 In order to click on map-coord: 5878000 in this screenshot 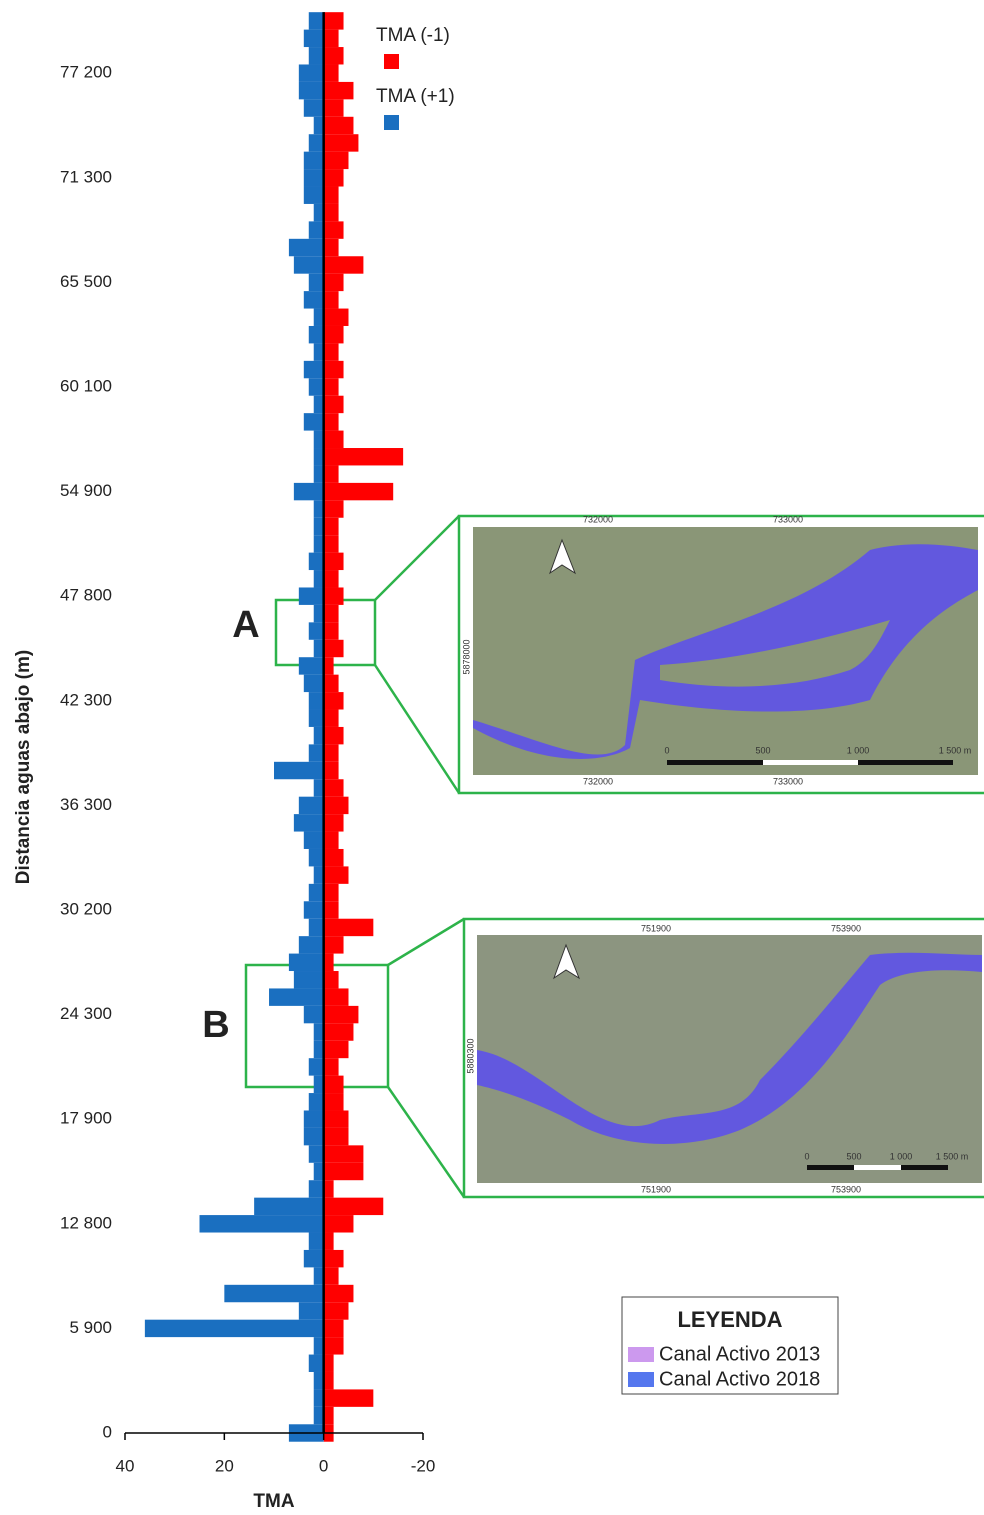, I will do `click(466, 656)`.